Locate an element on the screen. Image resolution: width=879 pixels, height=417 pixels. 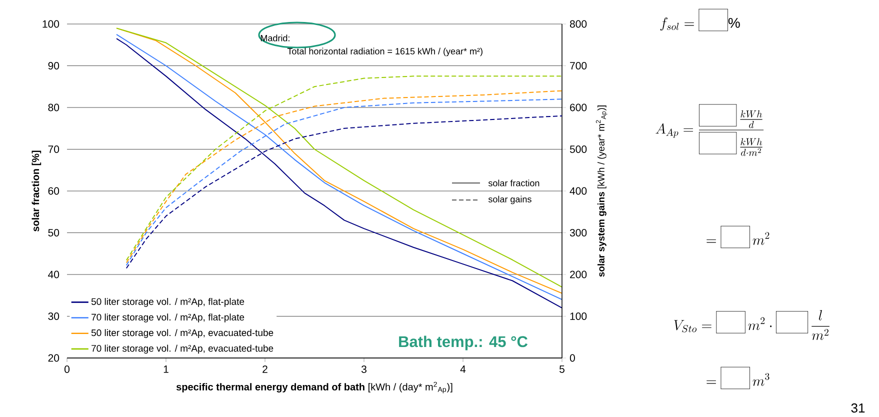
y-tick-label: 30 is located at coordinates (54, 316).